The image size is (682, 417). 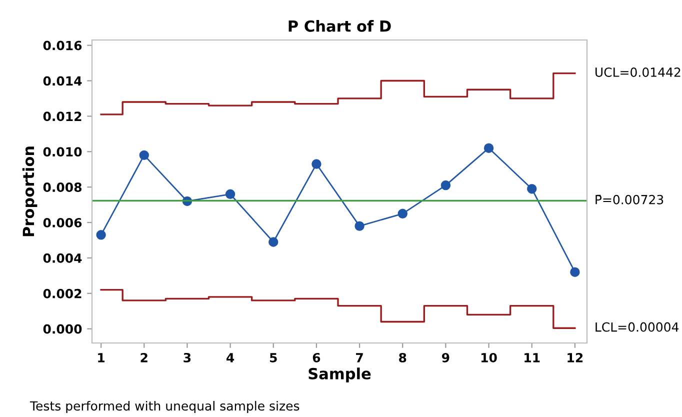 I want to click on y-tick-label: 0.014, so click(x=62, y=81).